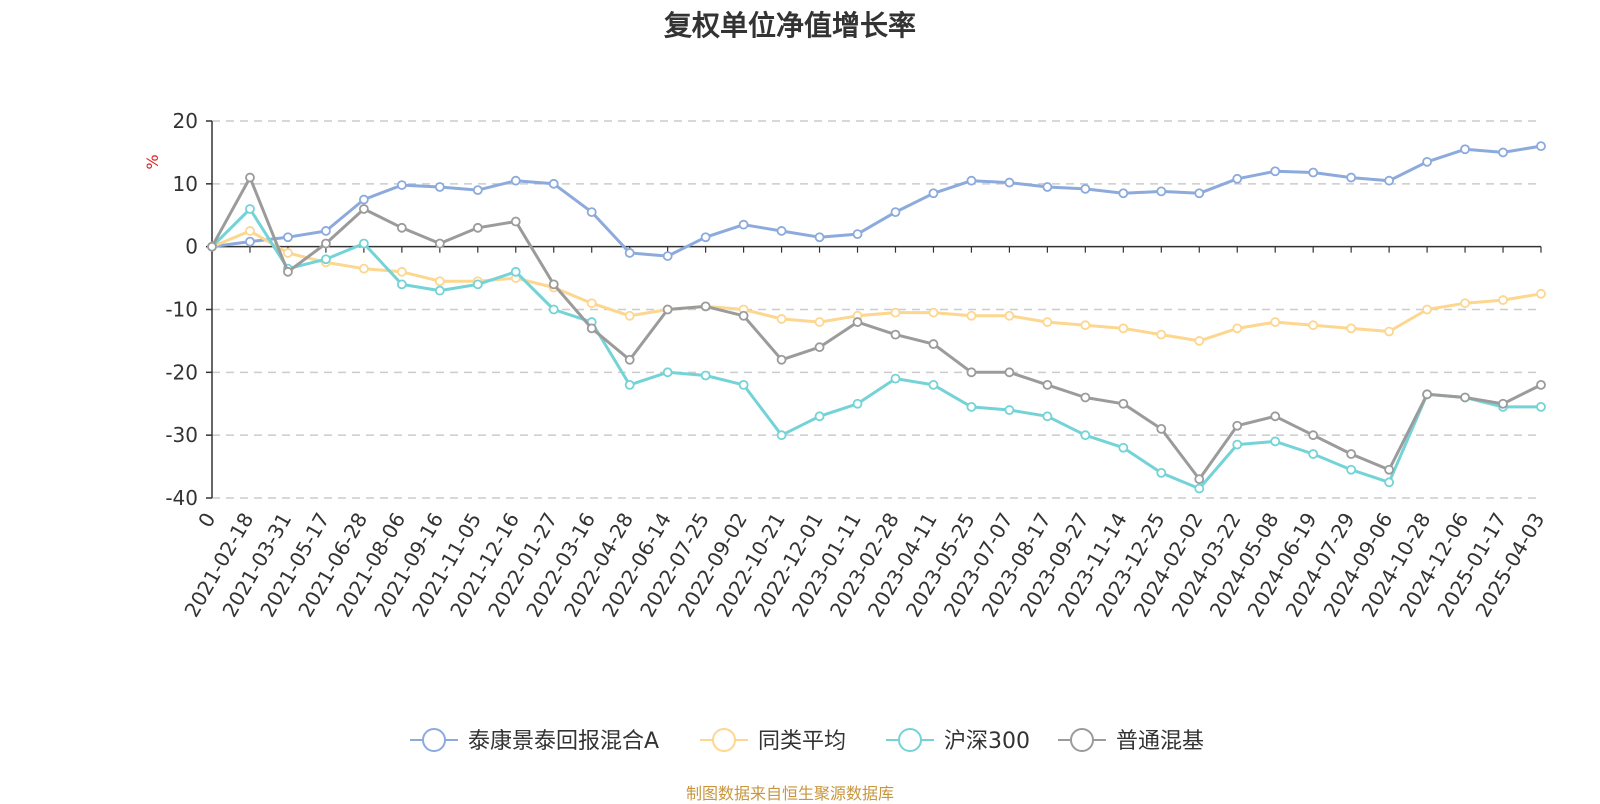  What do you see at coordinates (206, 520) in the screenshot?
I see `x-tick-label: 0` at bounding box center [206, 520].